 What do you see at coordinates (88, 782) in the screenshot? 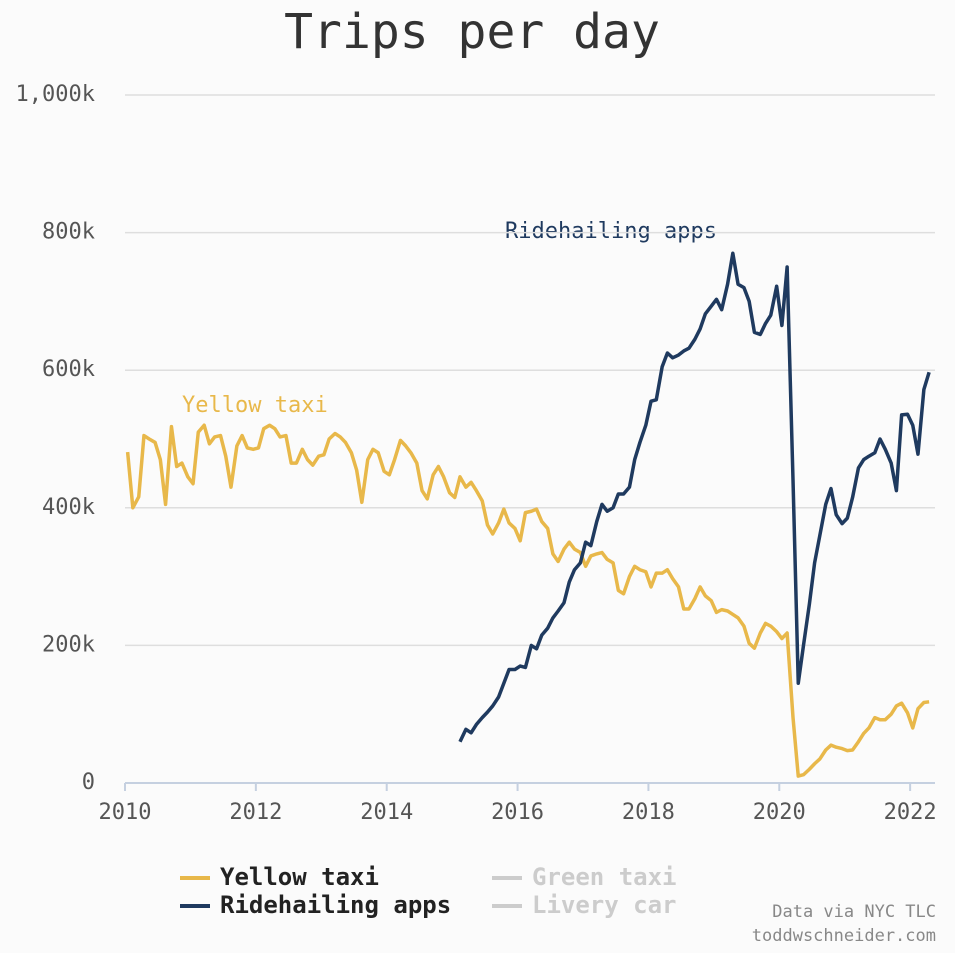
I see `y-tick-label: 0` at bounding box center [88, 782].